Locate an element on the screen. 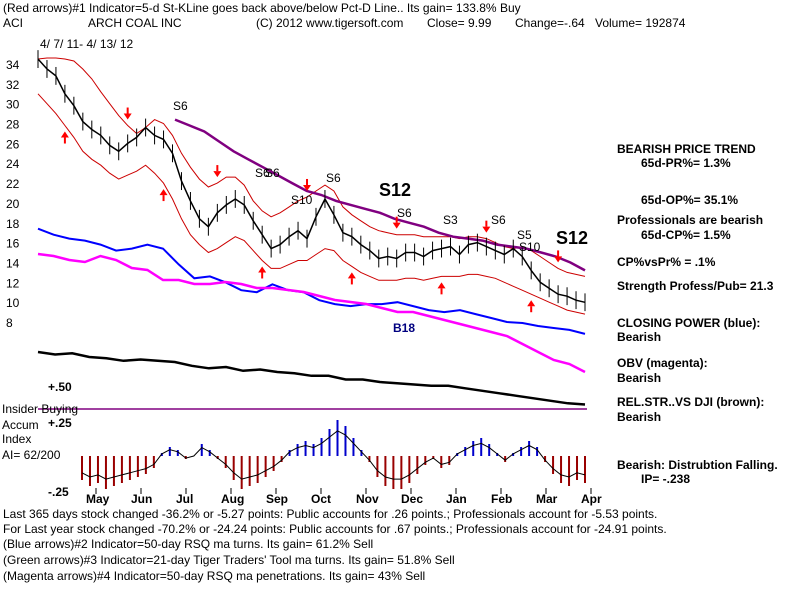 The image size is (800, 600). ticker-symbol: ACI is located at coordinates (13, 23).